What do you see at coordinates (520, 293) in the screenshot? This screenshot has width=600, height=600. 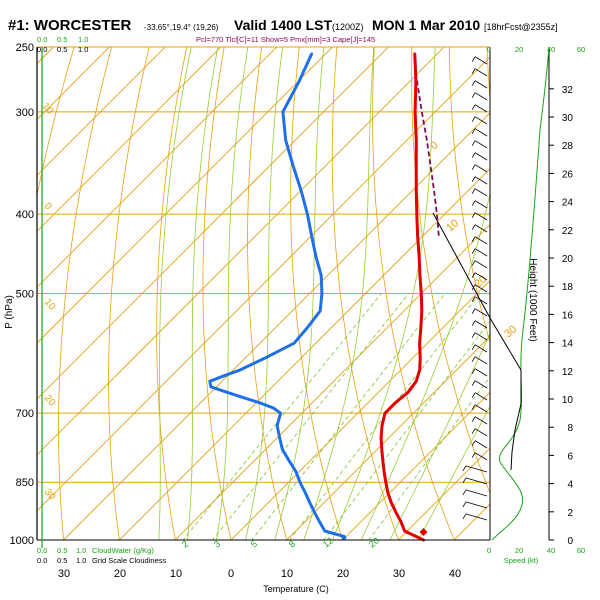 I see `wind-speed-curve` at bounding box center [520, 293].